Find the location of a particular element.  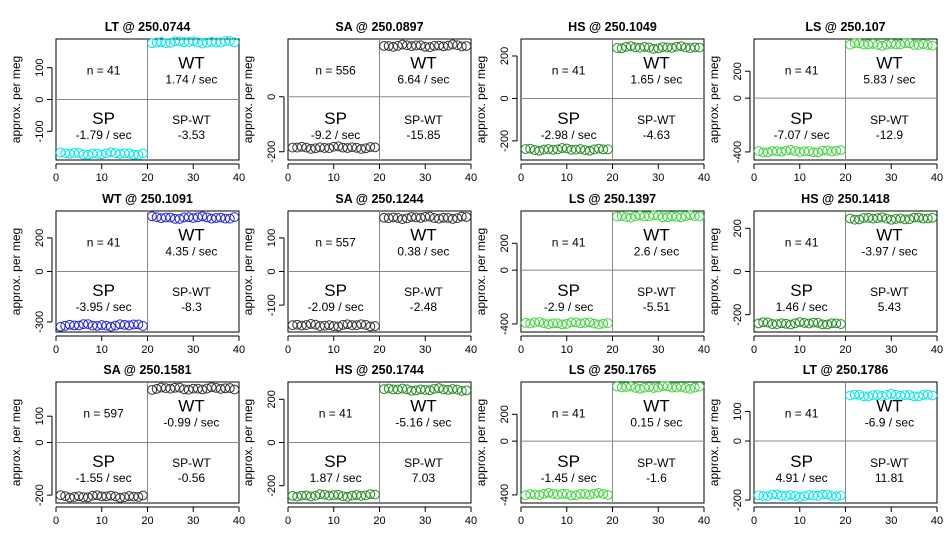

panel-title: LT @ 250.1786 is located at coordinates (846, 370).